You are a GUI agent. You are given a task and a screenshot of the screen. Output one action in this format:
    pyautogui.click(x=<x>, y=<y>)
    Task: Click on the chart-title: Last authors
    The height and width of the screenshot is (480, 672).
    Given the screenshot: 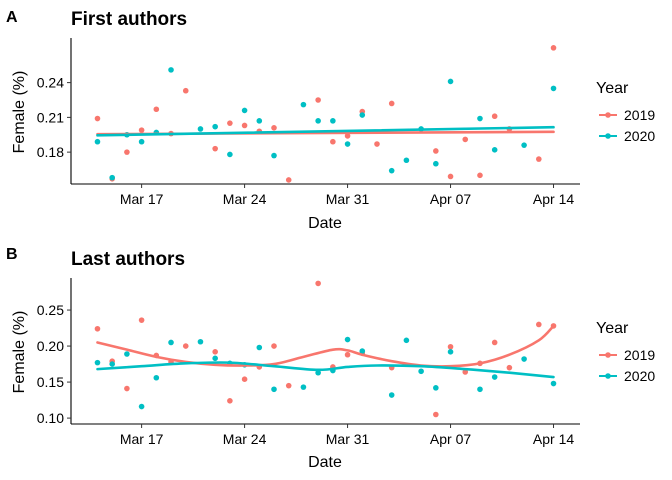 What is the action you would take?
    pyautogui.click(x=128, y=259)
    